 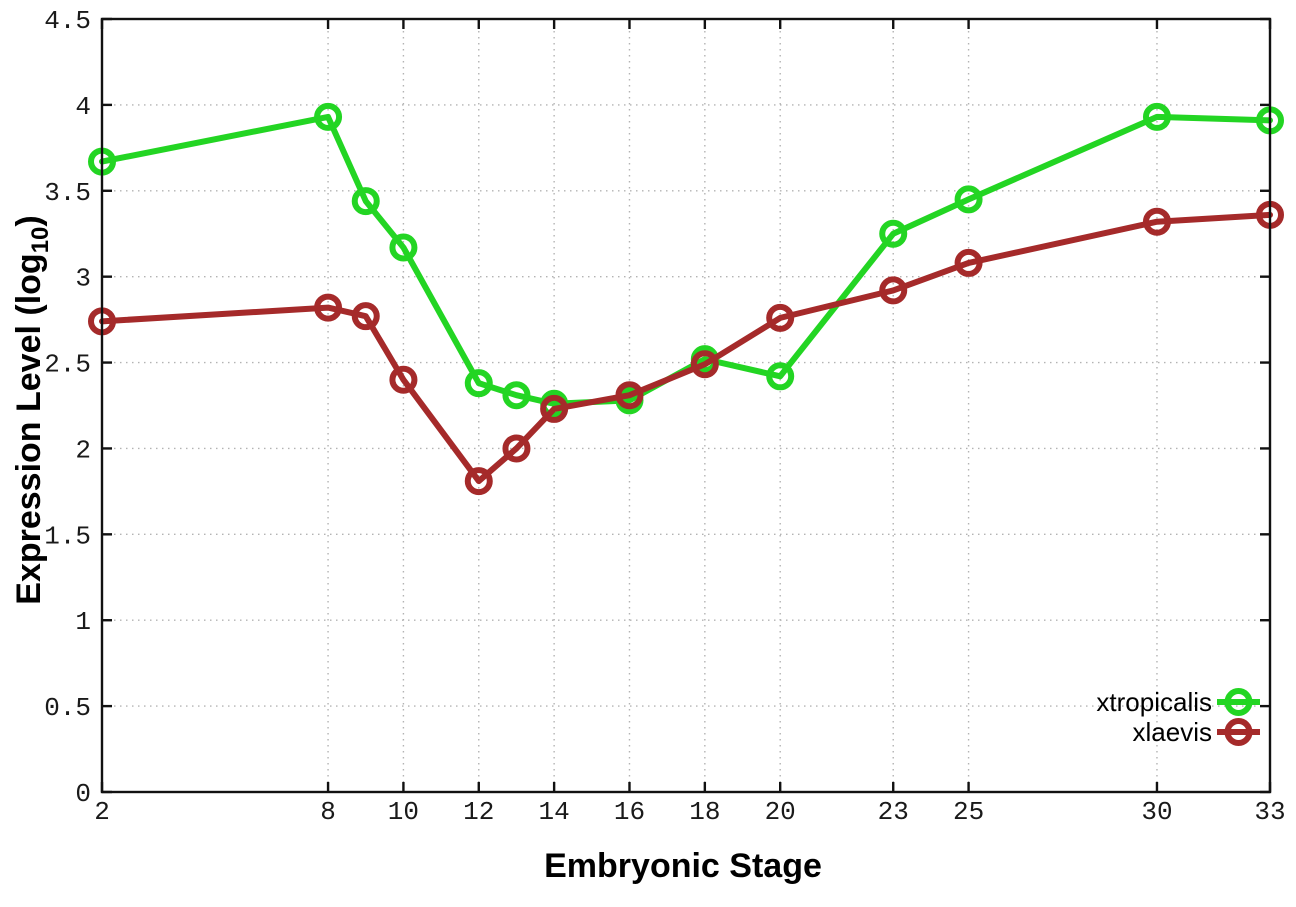 What do you see at coordinates (102, 812) in the screenshot?
I see `x-tick-label: 2` at bounding box center [102, 812].